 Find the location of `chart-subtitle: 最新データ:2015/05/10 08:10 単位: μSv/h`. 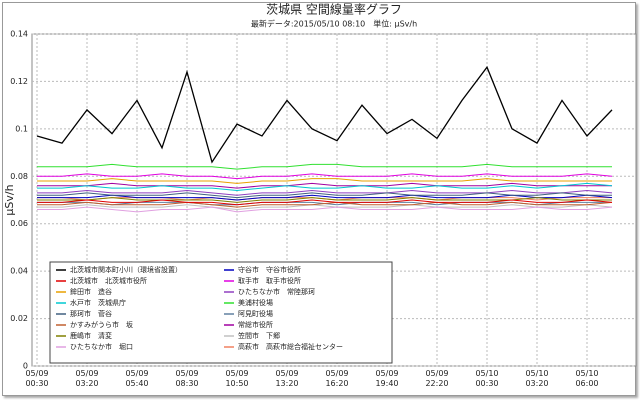

chart-subtitle: 最新データ:2015/05/10 08:10 単位: μSv/h is located at coordinates (334, 24).